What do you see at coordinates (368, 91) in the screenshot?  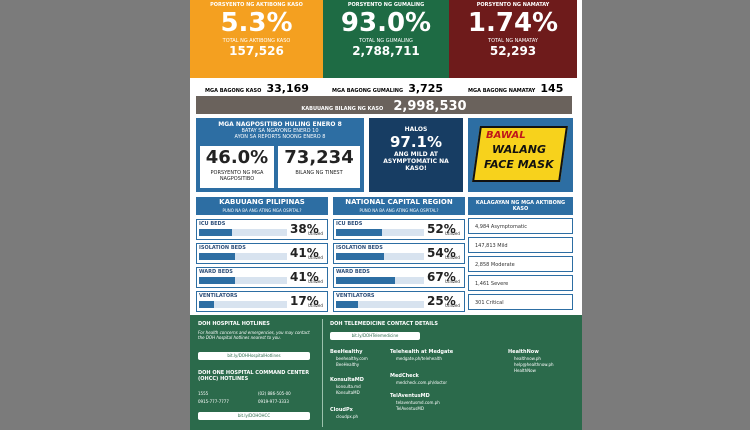 I see `label: MGA BAGONG GUMALING` at bounding box center [368, 91].